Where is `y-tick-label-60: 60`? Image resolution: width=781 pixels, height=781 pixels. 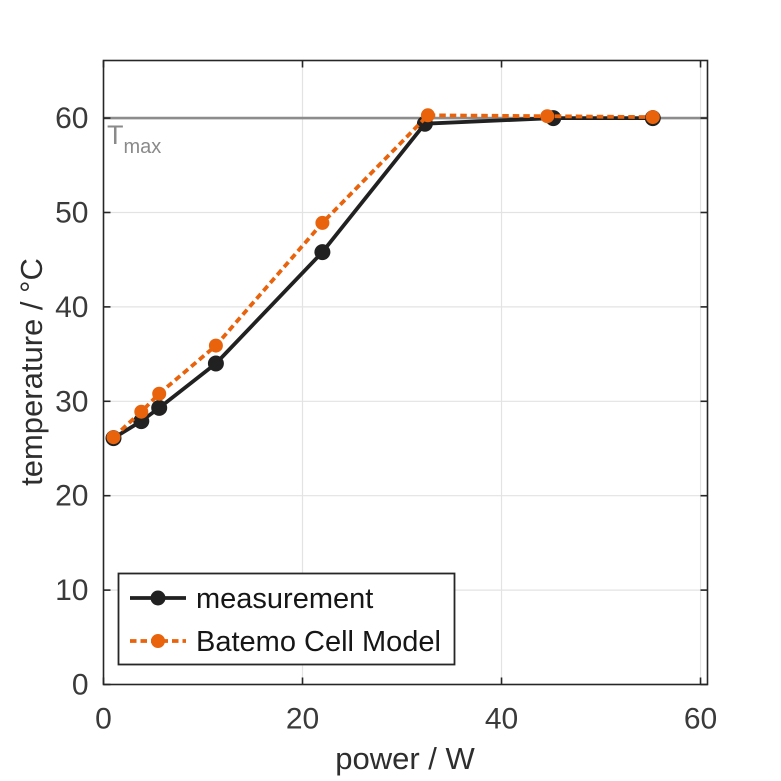
y-tick-label-60: 60 is located at coordinates (71, 118).